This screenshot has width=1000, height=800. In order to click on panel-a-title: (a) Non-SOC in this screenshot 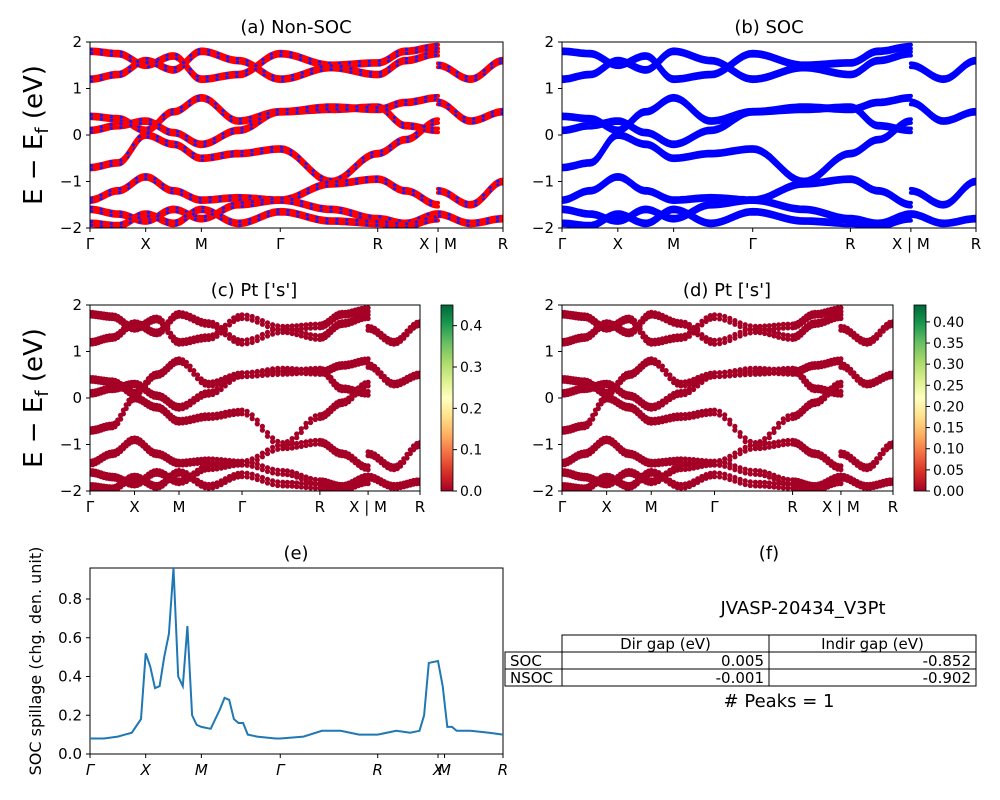, I will do `click(295, 27)`.